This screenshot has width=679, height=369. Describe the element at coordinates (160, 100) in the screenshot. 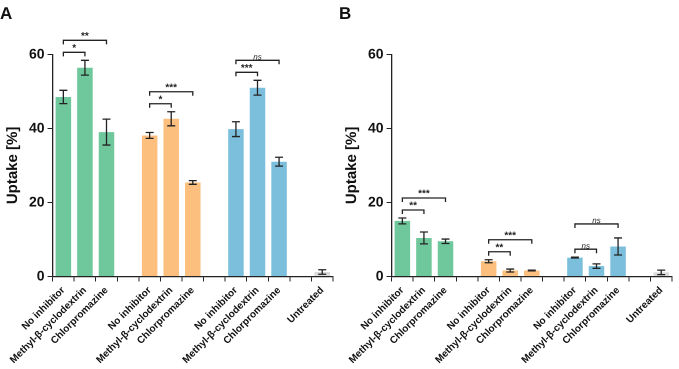

I see `annotation: *` at that location.